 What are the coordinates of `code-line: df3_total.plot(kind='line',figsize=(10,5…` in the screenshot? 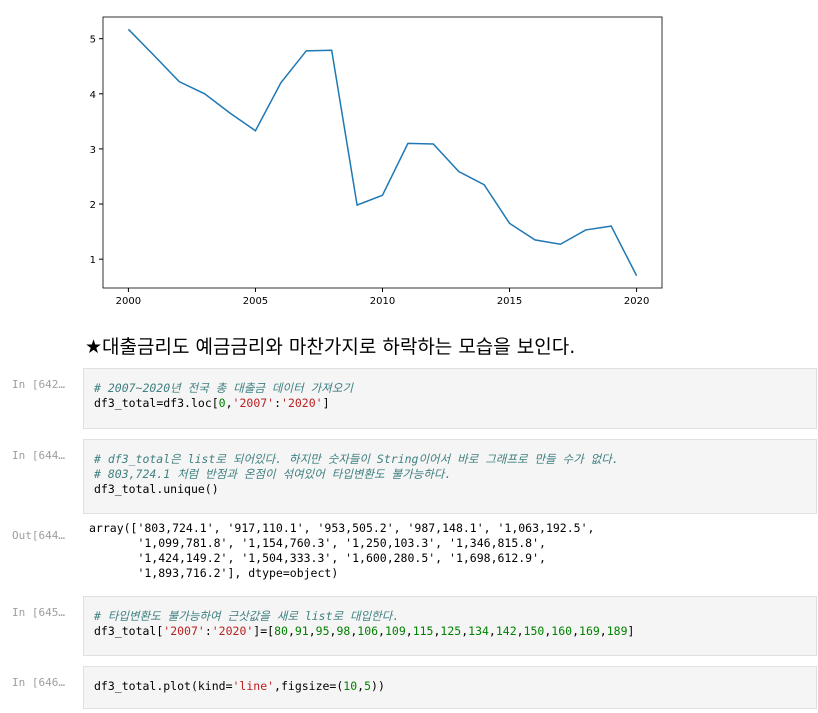 It's located at (239, 686).